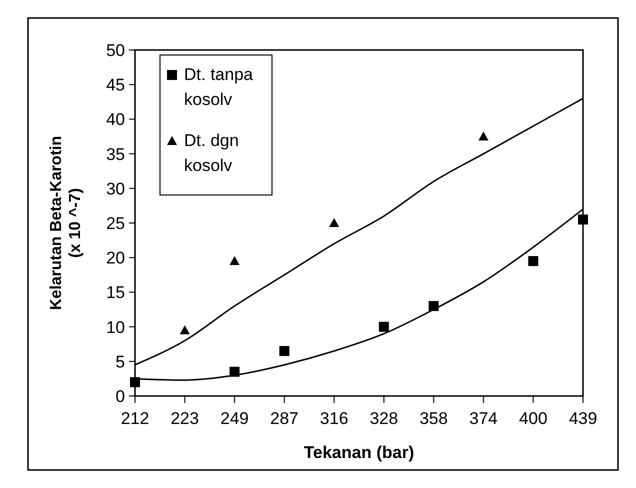  What do you see at coordinates (115, 223) in the screenshot?
I see `y-tick-label: 25` at bounding box center [115, 223].